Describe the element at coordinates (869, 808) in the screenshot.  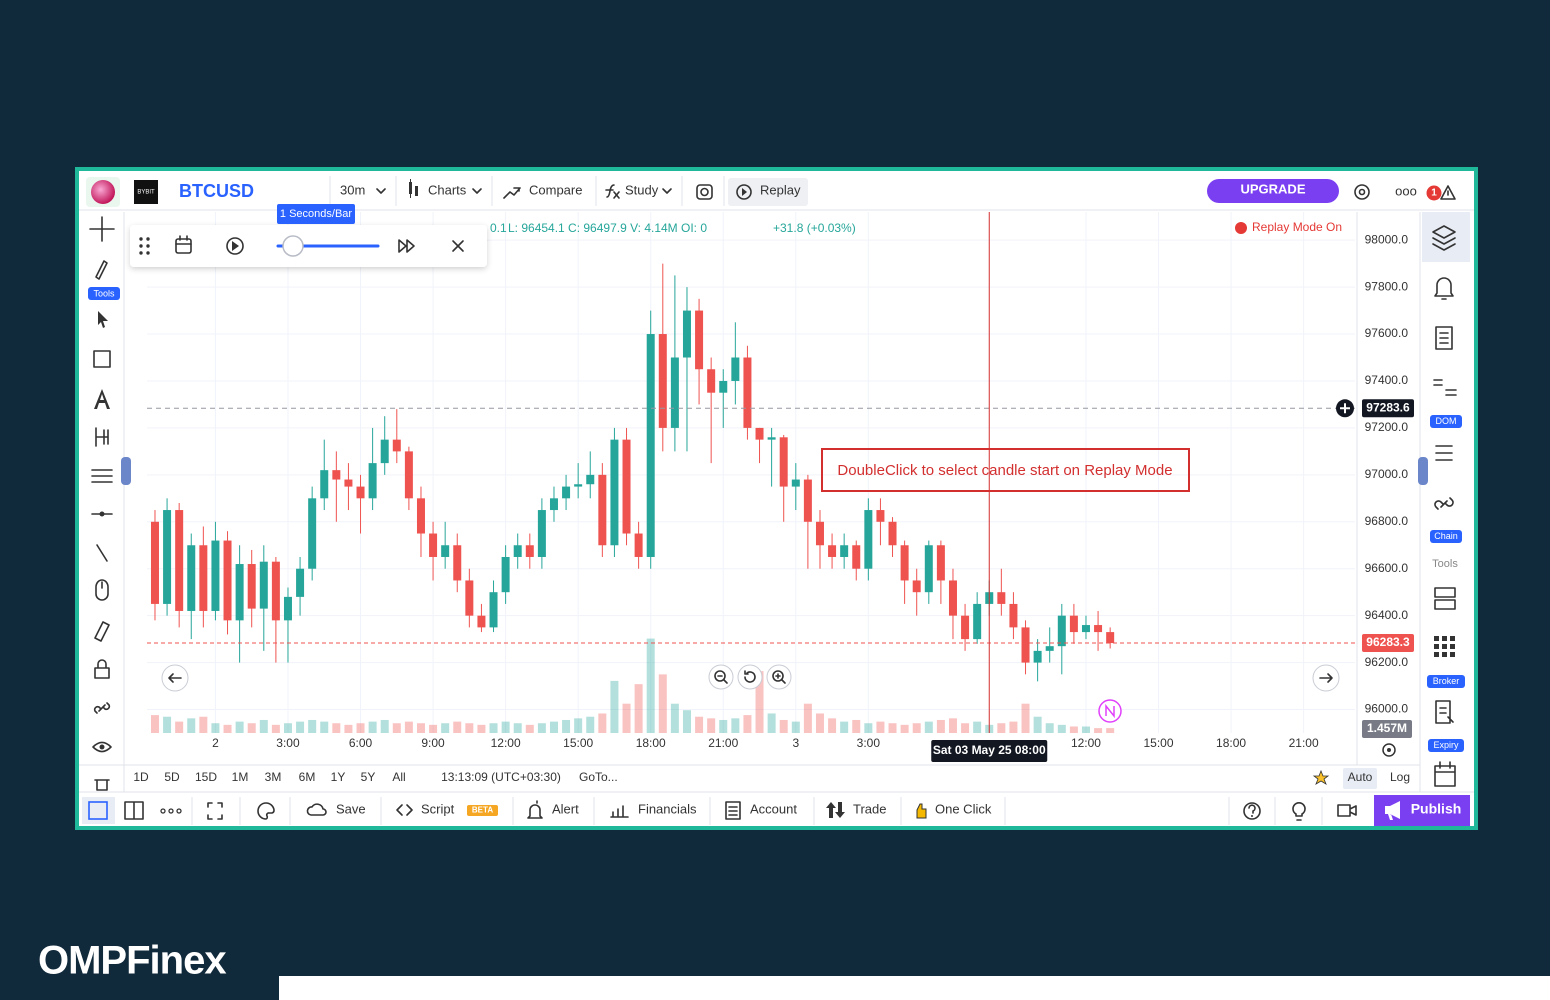
I see `trade-button: Trade` at that location.